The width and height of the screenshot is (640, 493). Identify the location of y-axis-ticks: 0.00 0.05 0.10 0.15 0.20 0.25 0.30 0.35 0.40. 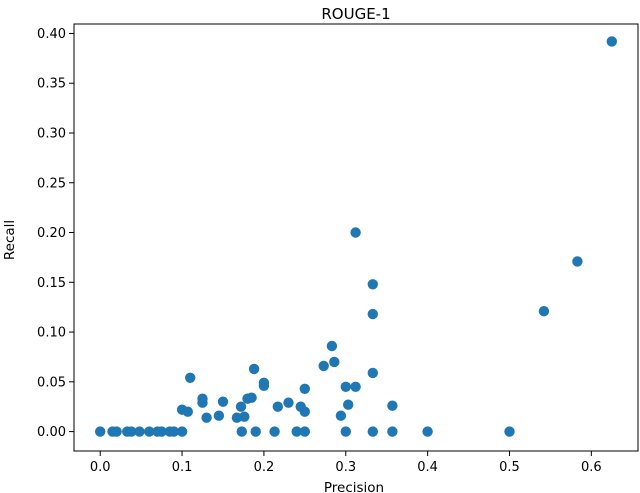
(55, 233).